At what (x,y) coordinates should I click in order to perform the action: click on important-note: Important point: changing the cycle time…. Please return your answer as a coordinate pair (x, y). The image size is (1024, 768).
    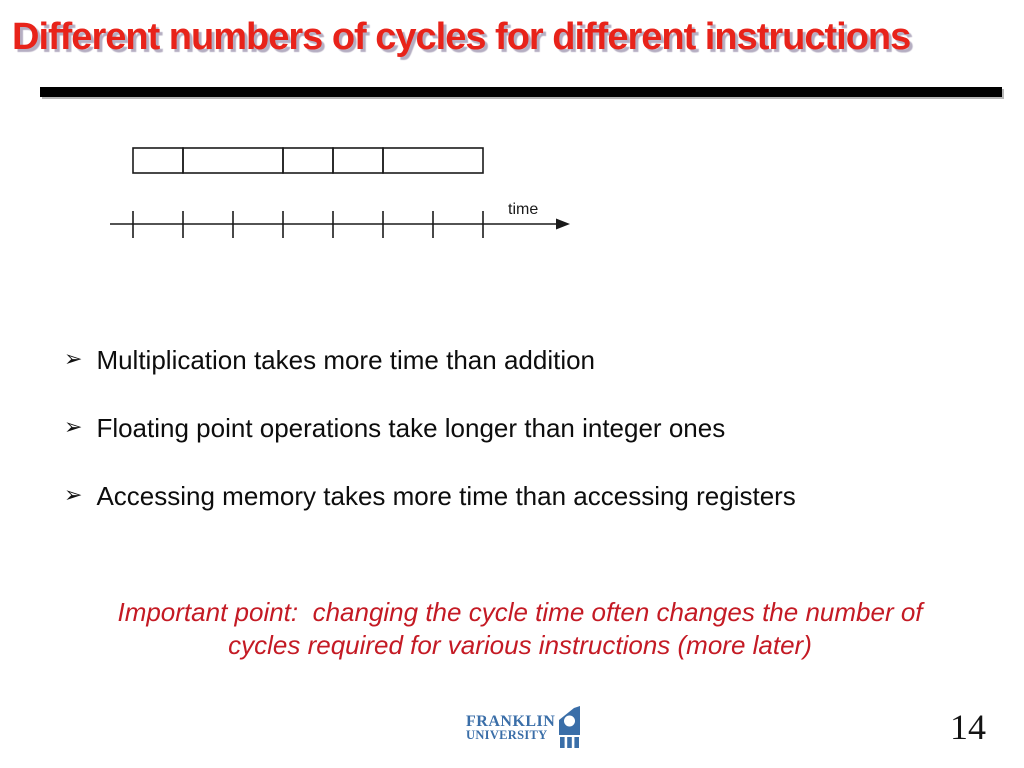
    Looking at the image, I should click on (520, 629).